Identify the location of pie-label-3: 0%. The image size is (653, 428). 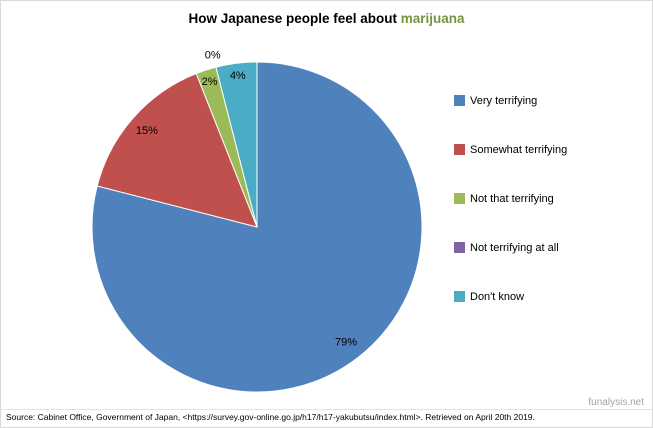
(213, 55).